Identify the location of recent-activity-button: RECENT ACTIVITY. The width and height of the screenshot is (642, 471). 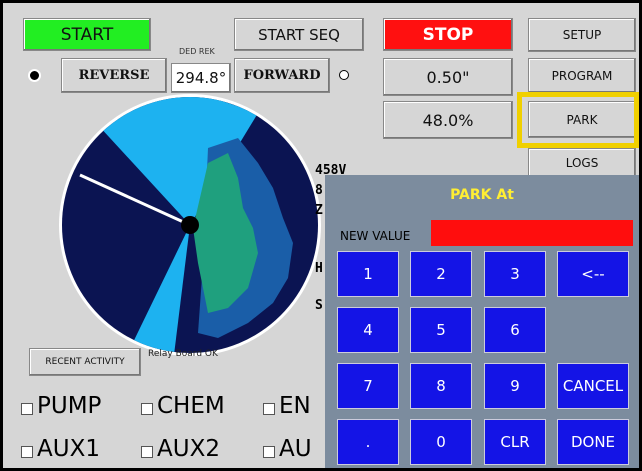
(85, 362).